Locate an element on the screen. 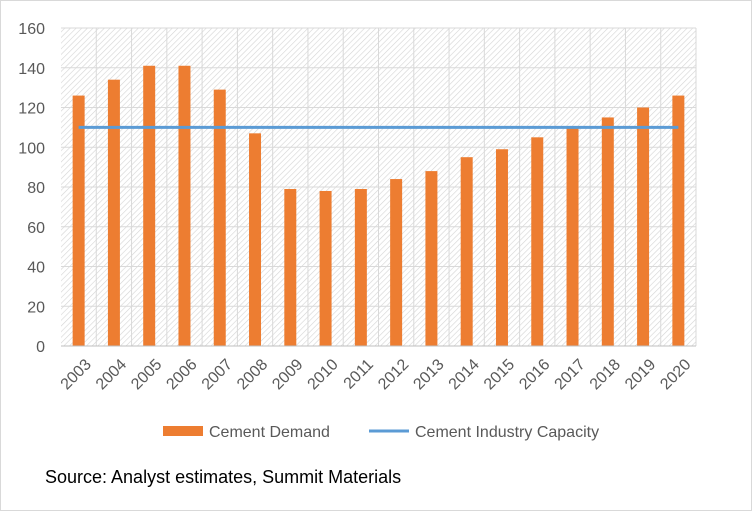  y-tick-label: 160 is located at coordinates (31, 29).